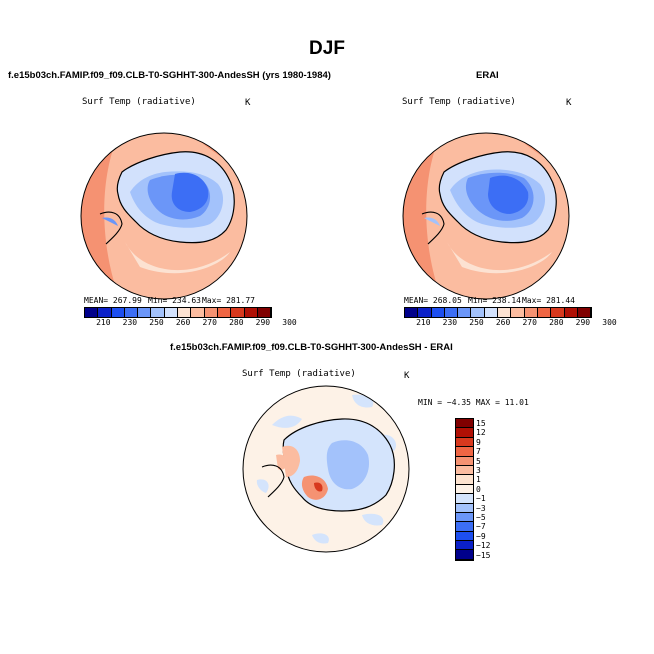  I want to click on panel-3-minmax: MIN = −4.35 MAX = 11.01, so click(473, 402).